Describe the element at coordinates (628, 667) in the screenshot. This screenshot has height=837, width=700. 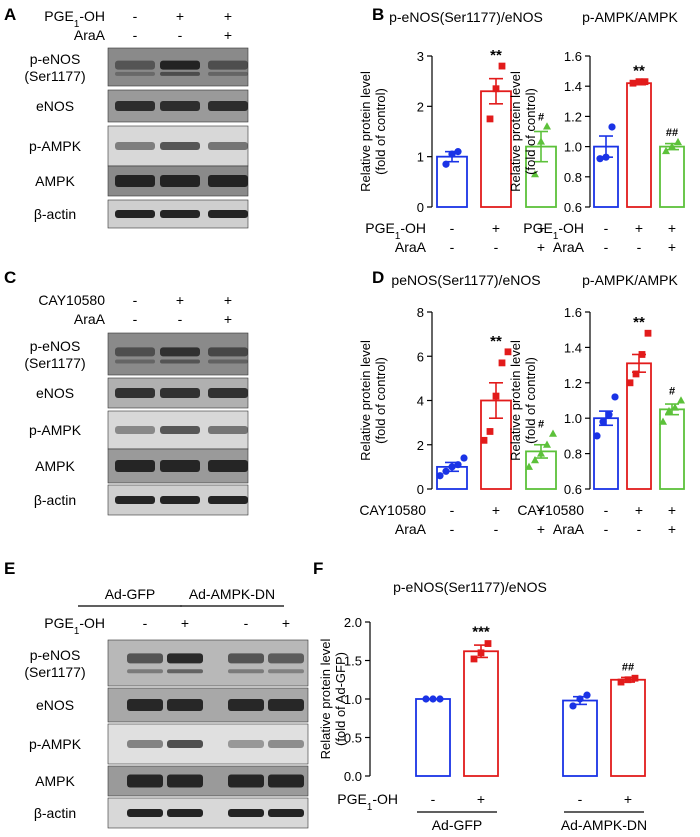
I see `significance-label: ##` at that location.